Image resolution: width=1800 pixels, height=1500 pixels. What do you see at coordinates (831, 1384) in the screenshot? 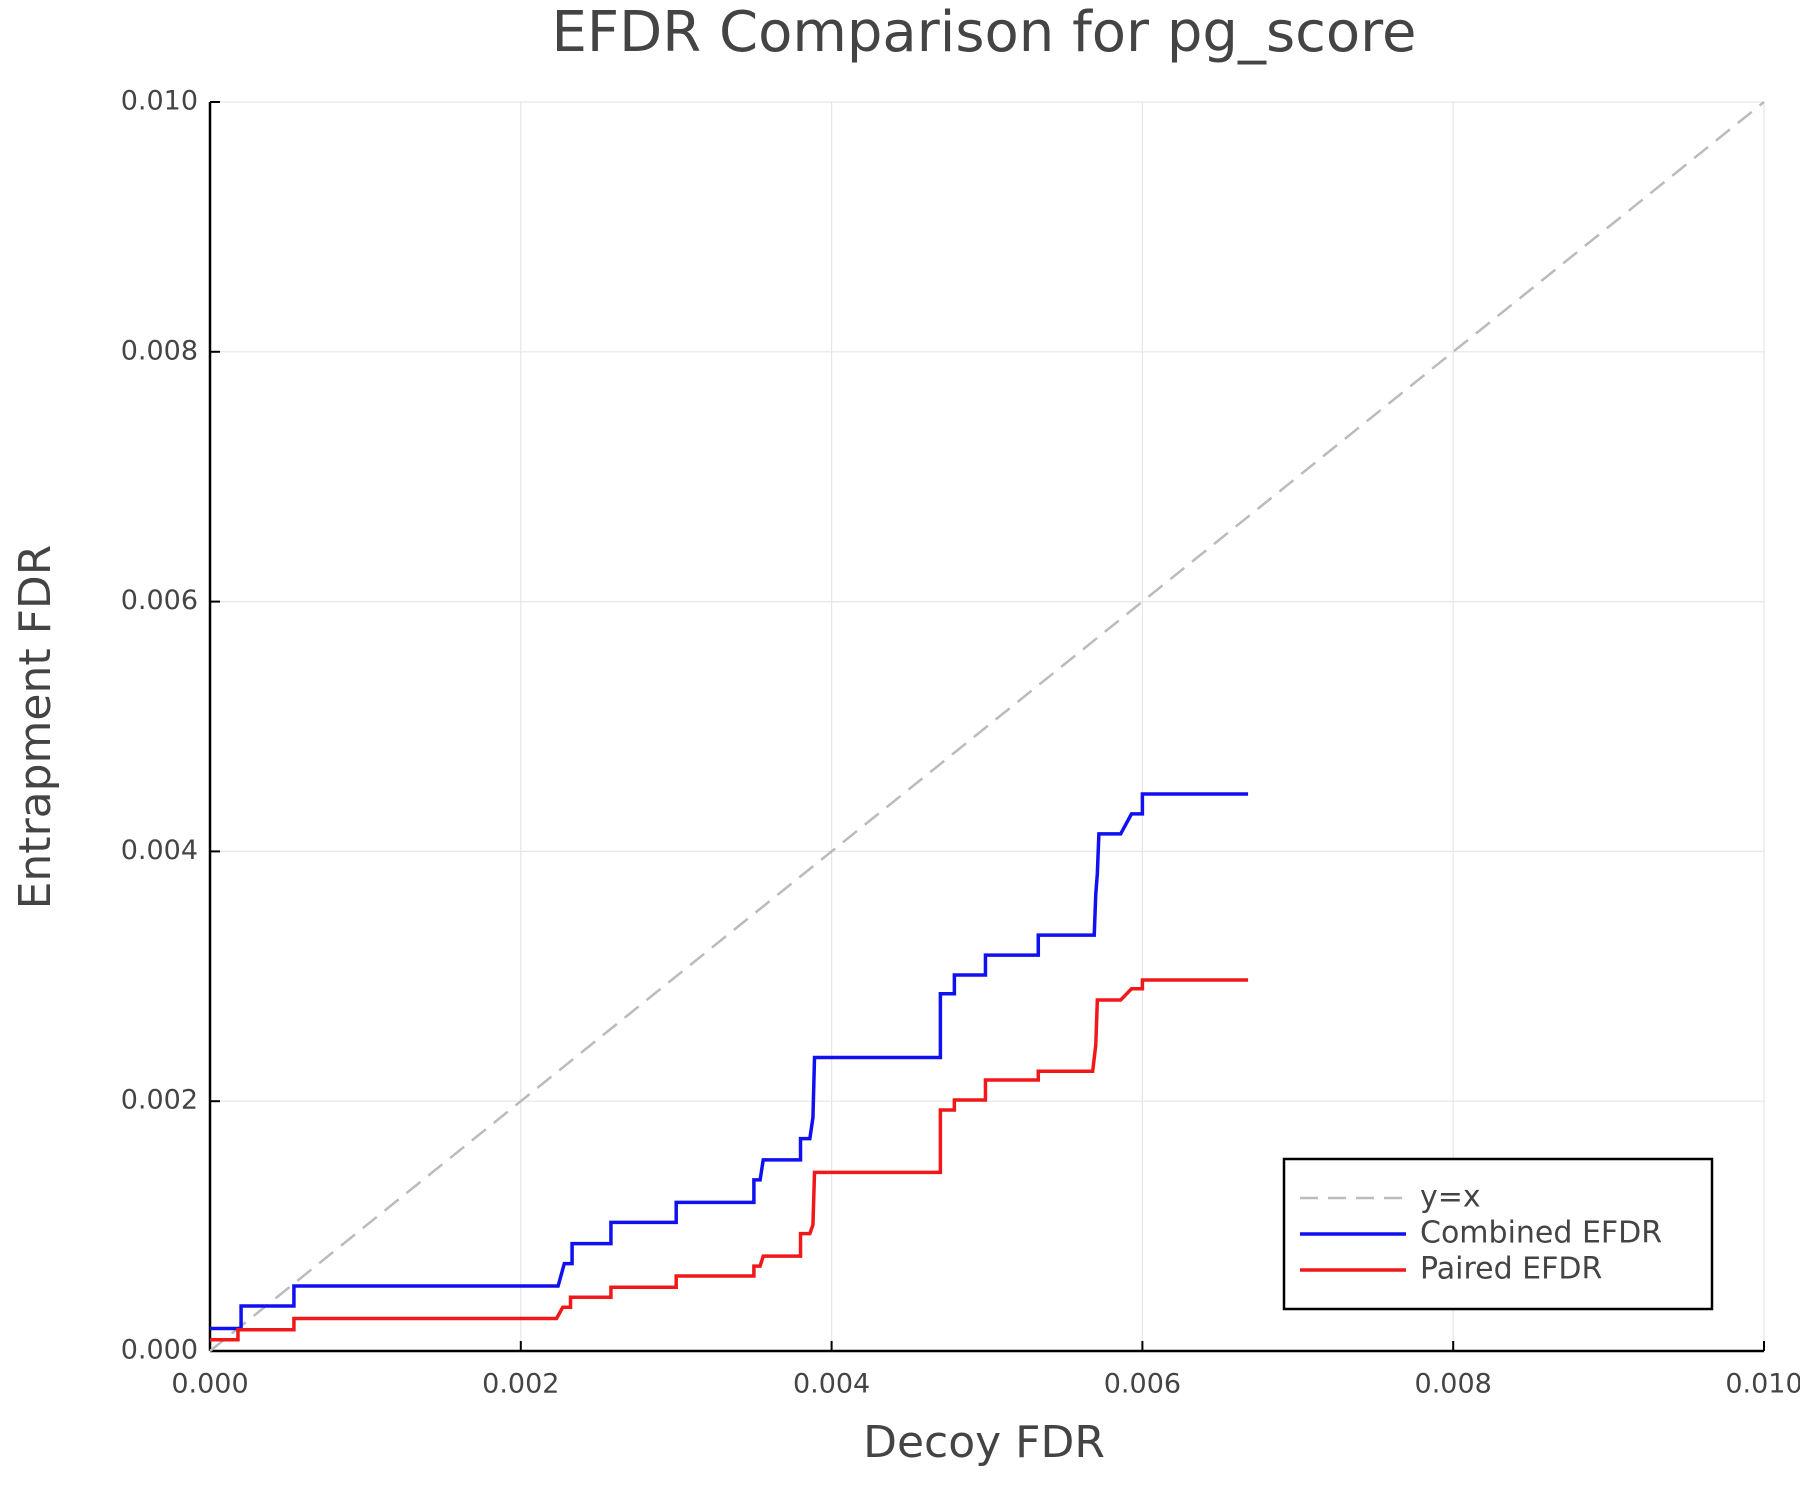
I see `x-tick-label: 0.004` at bounding box center [831, 1384].